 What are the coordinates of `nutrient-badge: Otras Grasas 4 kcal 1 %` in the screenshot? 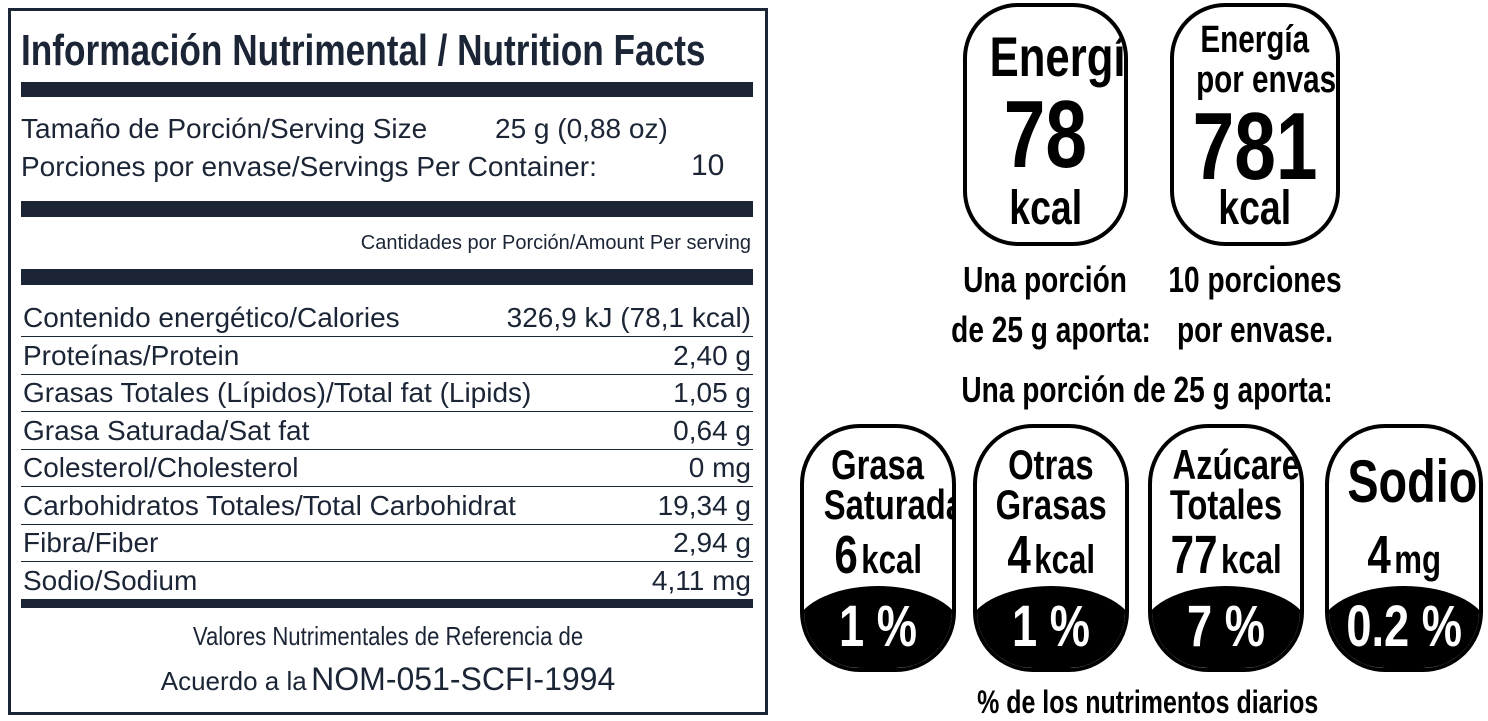 It's located at (1051, 548).